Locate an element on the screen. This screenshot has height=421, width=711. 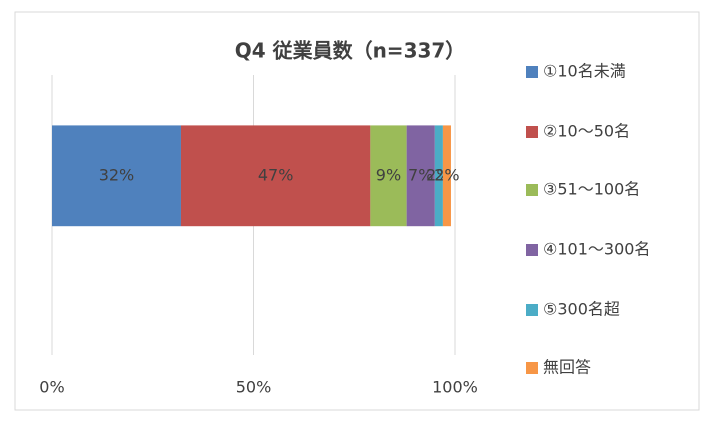
data-label: 2% is located at coordinates (446, 174).